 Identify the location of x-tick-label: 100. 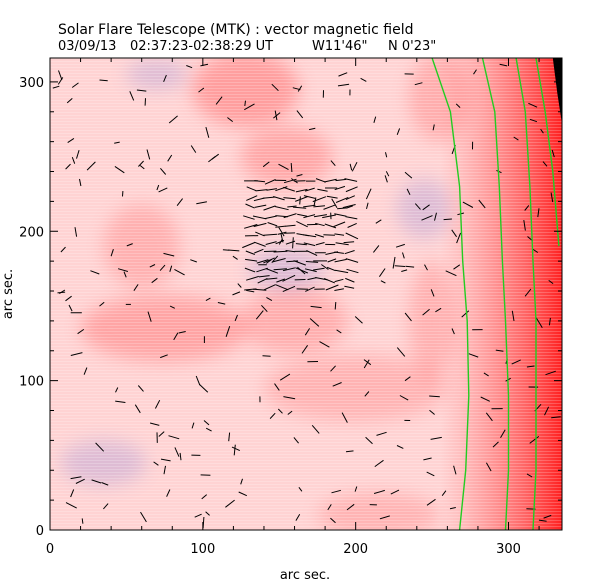
(202, 549).